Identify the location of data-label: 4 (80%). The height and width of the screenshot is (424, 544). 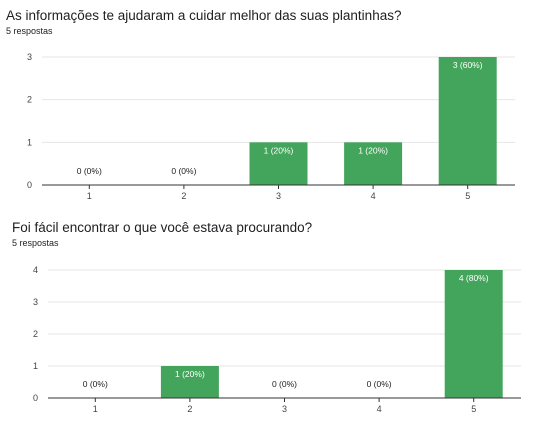
(474, 278).